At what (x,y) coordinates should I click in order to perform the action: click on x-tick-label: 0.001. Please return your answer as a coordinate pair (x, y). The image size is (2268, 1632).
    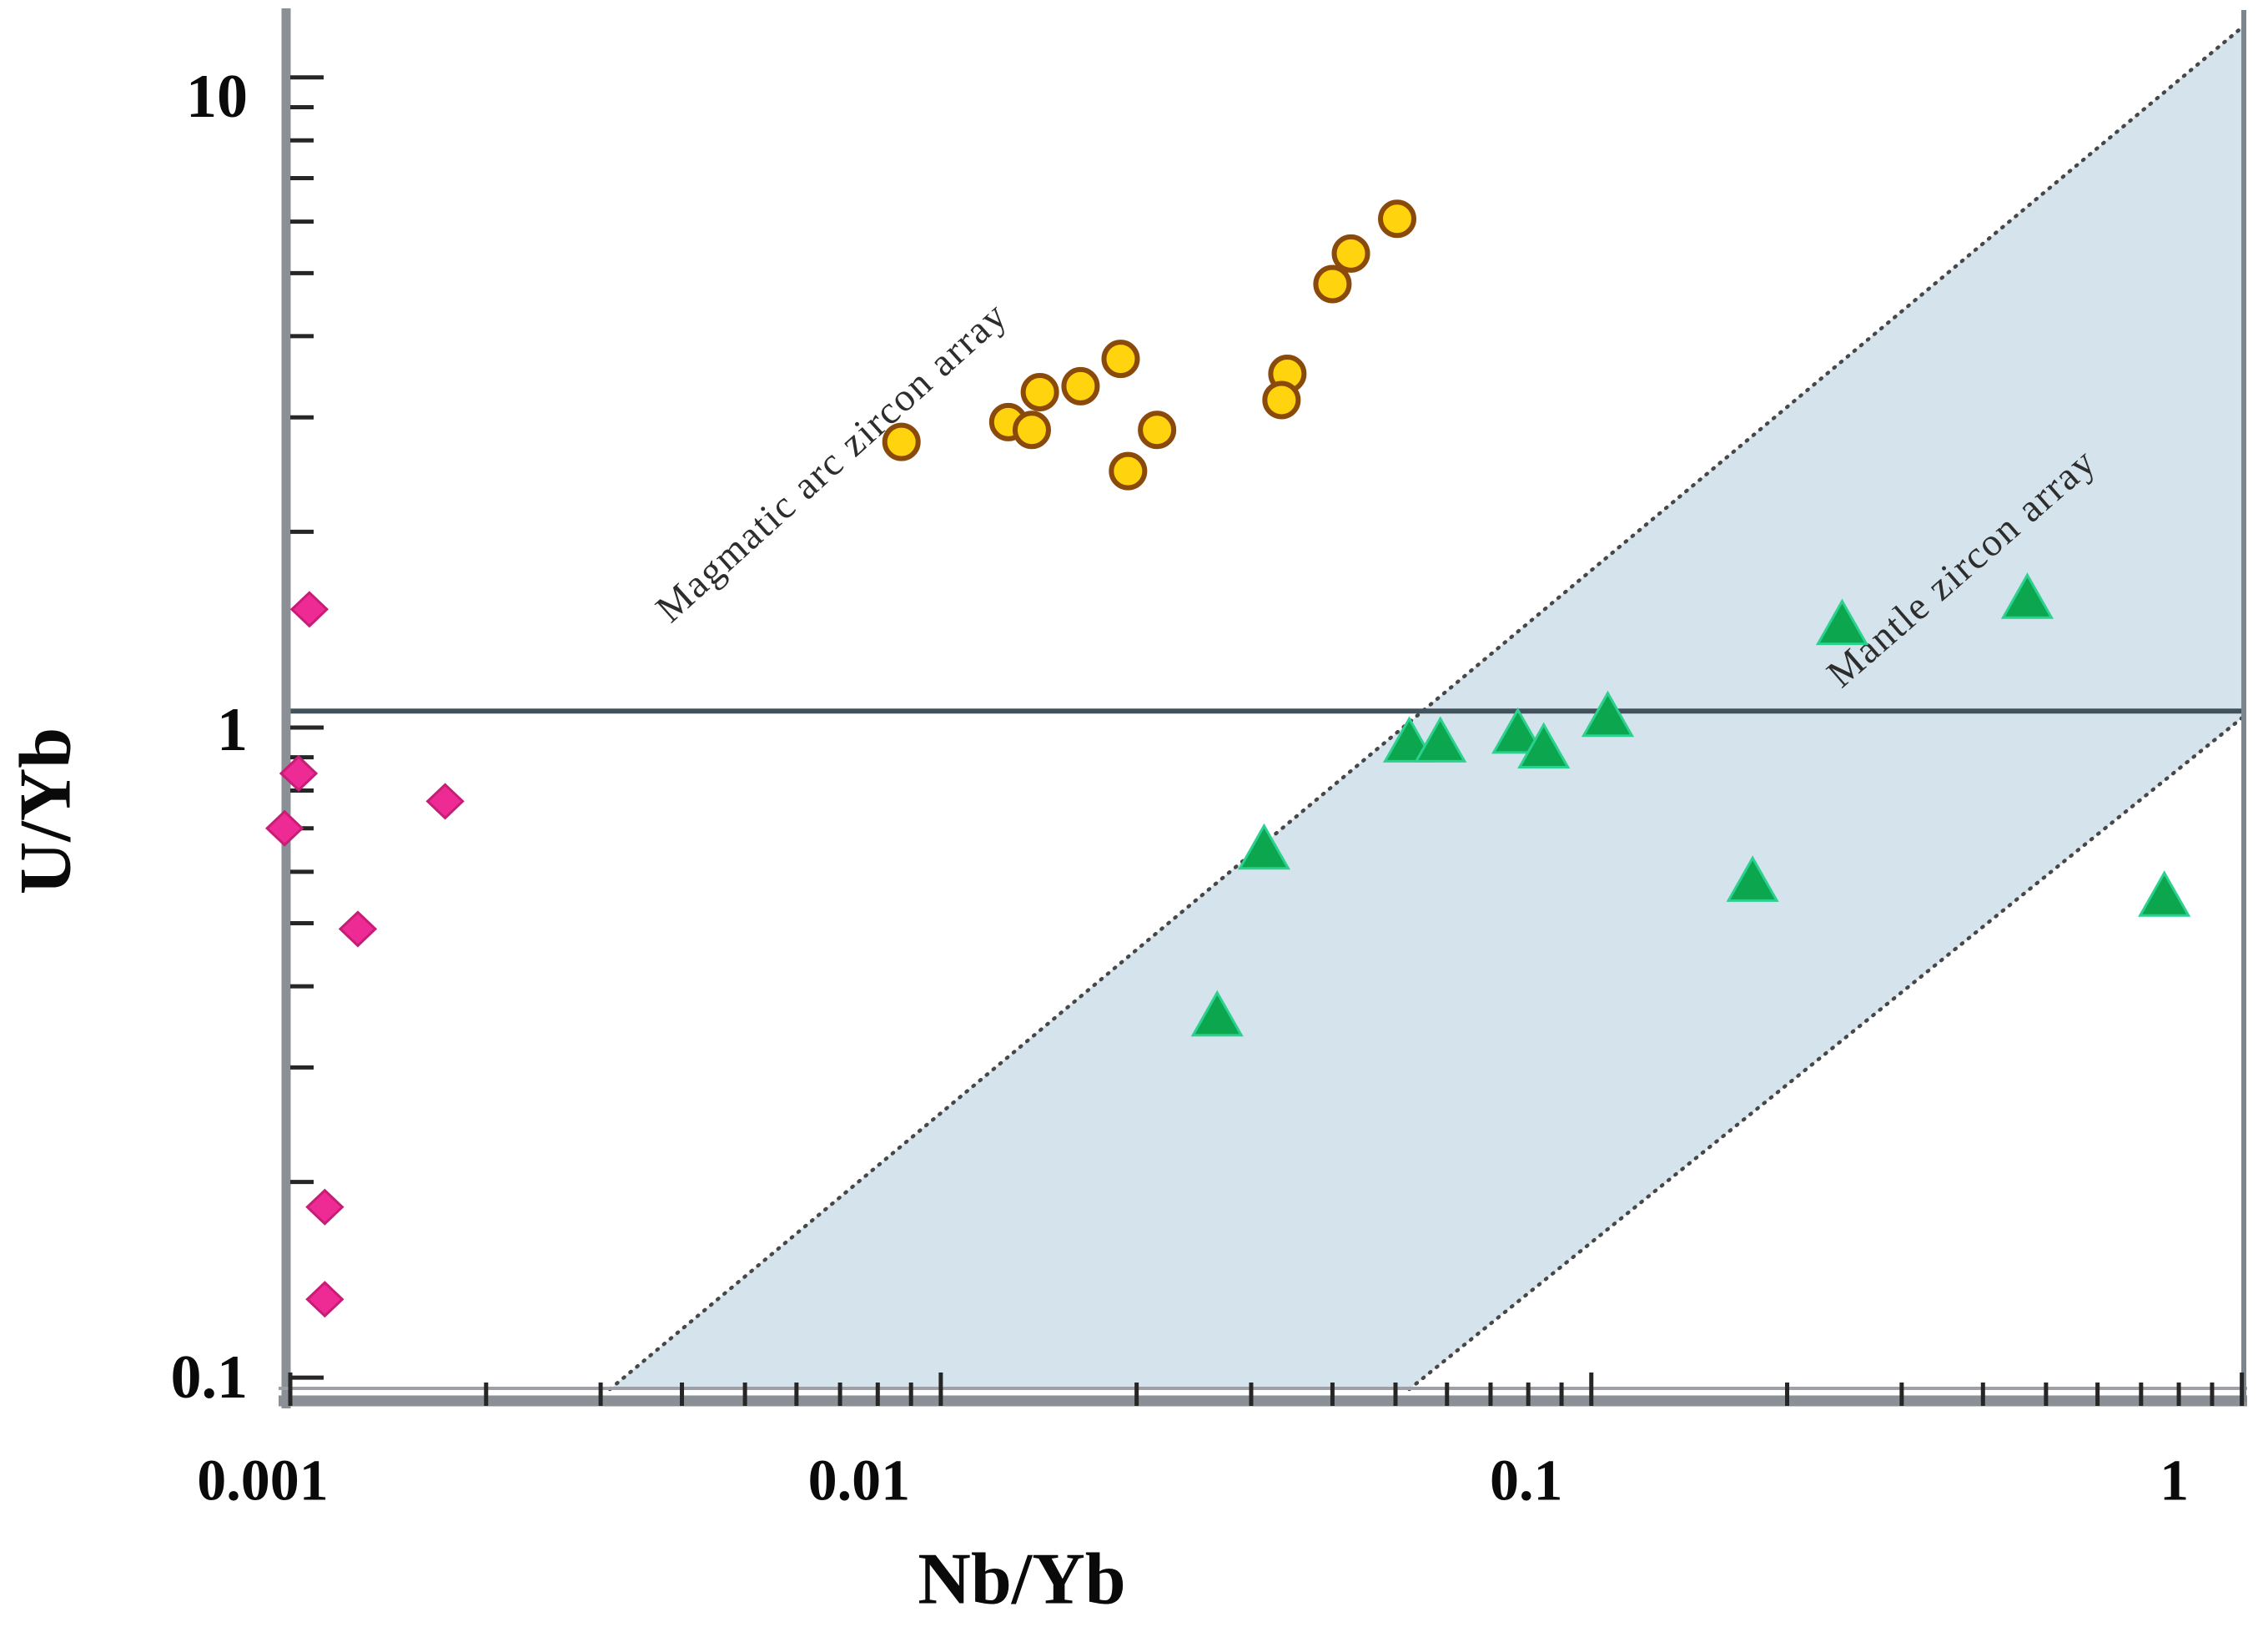
    Looking at the image, I should click on (263, 1481).